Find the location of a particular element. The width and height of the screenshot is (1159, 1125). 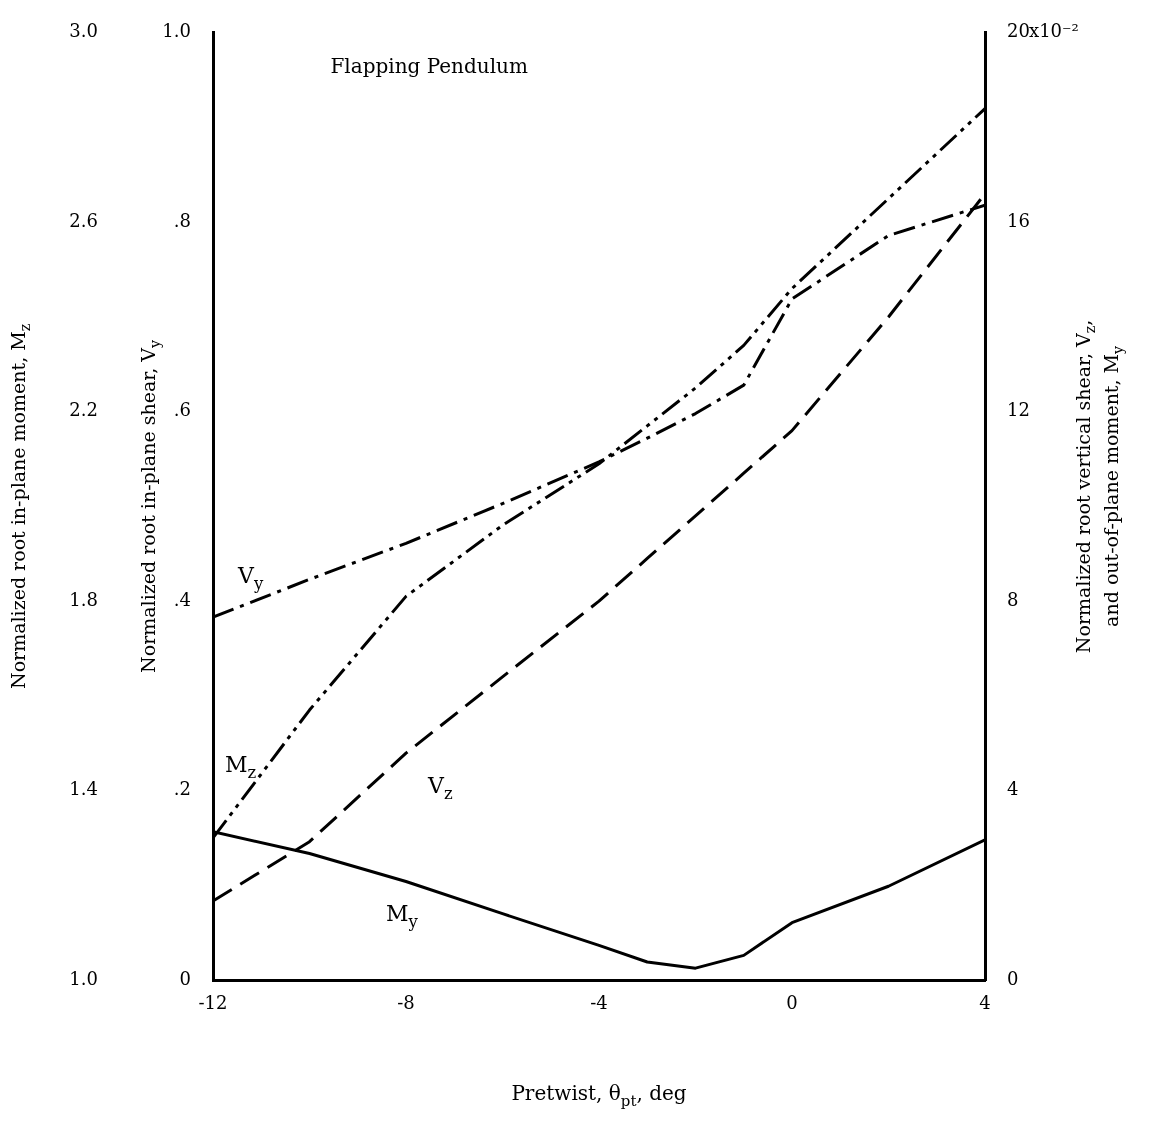

y3-tick-label: 3.0 is located at coordinates (83, 31).